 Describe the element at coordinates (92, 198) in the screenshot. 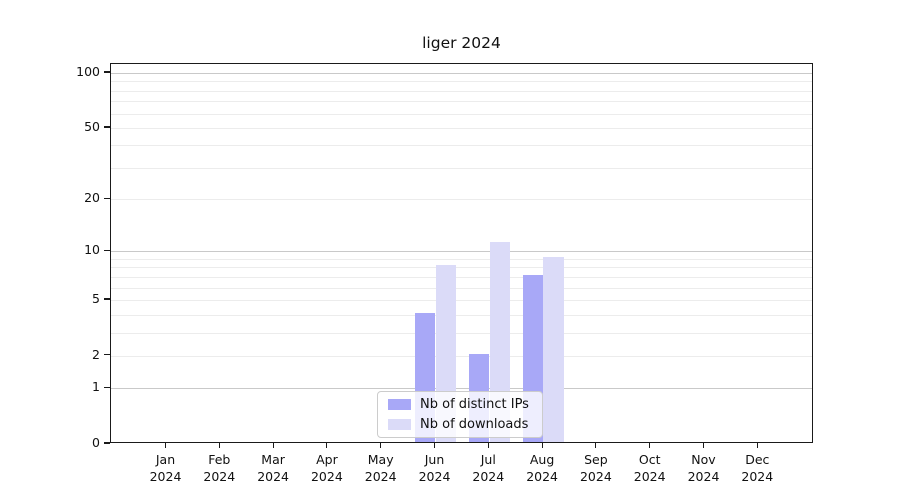

I see `y-tick-label: 20` at that location.